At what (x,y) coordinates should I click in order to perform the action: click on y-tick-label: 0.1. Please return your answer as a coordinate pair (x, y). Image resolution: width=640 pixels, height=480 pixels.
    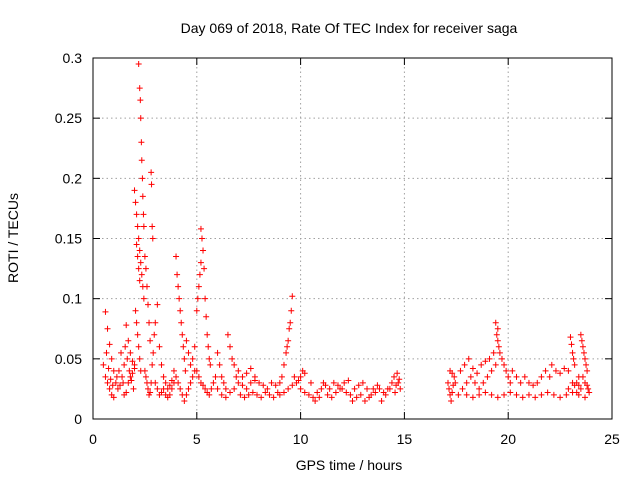
    Looking at the image, I should click on (73, 299).